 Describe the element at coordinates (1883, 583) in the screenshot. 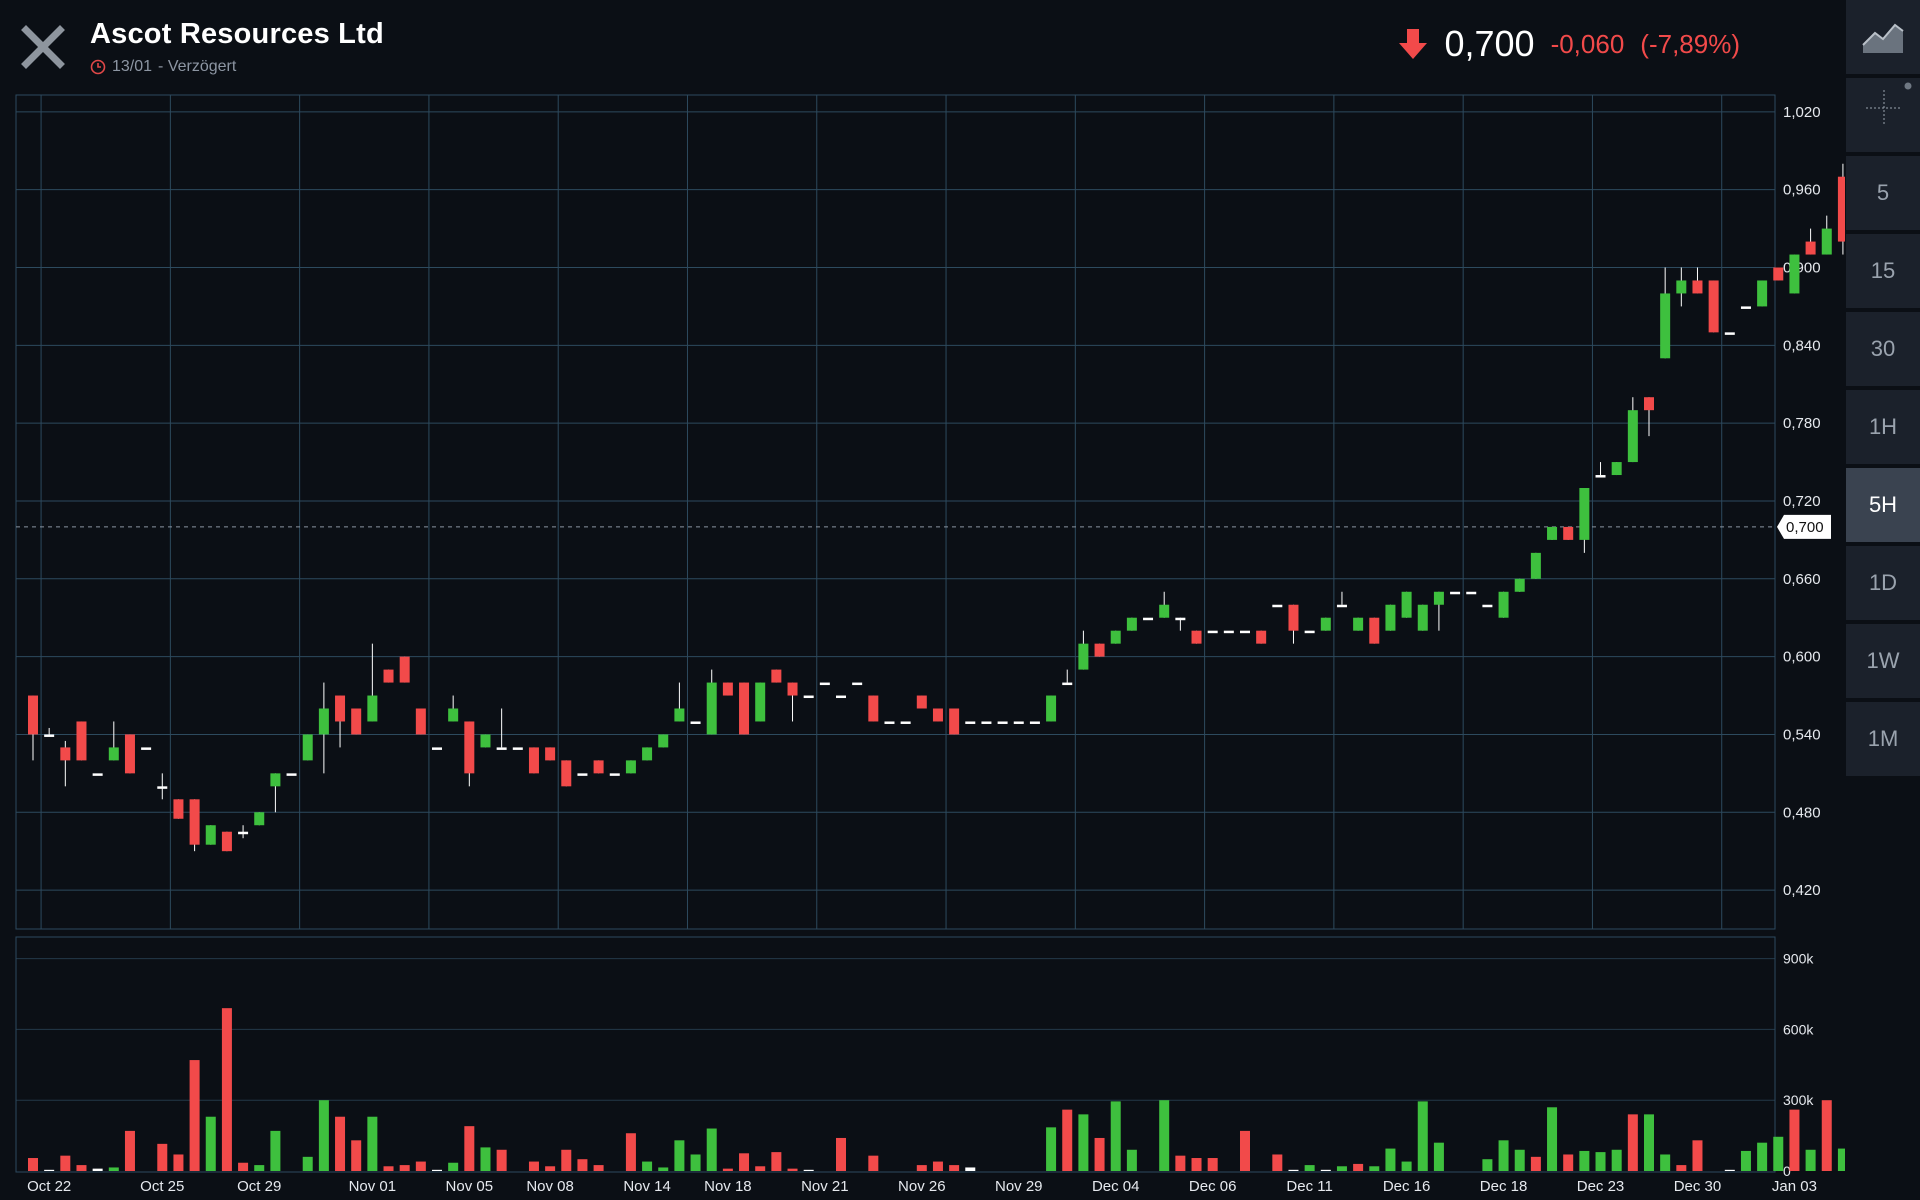

I see `timeframe-1d-button: 1D` at that location.